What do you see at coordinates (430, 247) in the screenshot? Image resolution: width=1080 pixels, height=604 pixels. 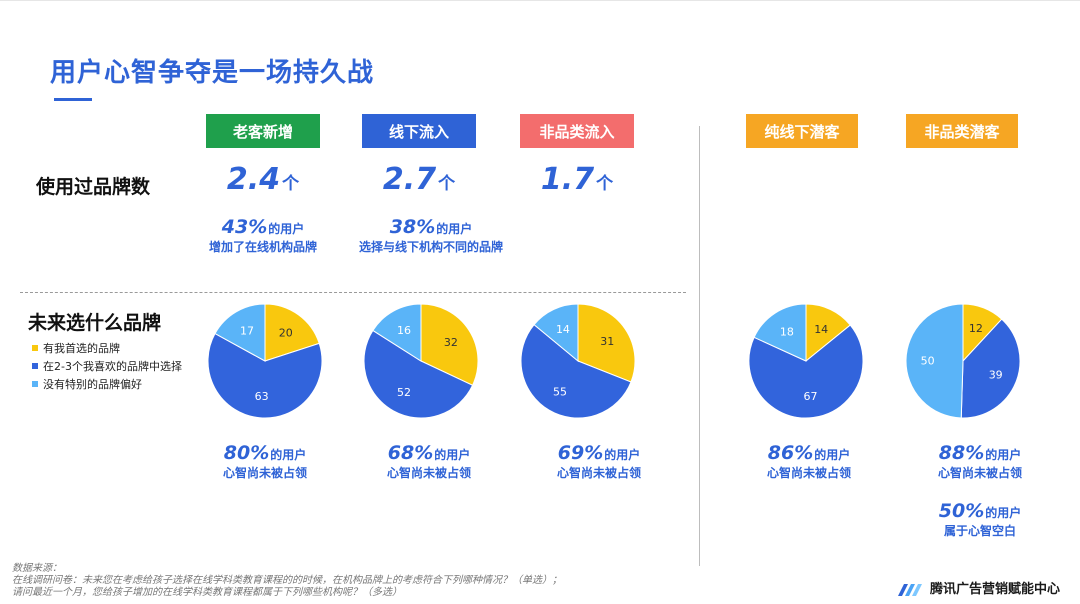 I see `note-desc: 选择与线下机构不同的品牌` at bounding box center [430, 247].